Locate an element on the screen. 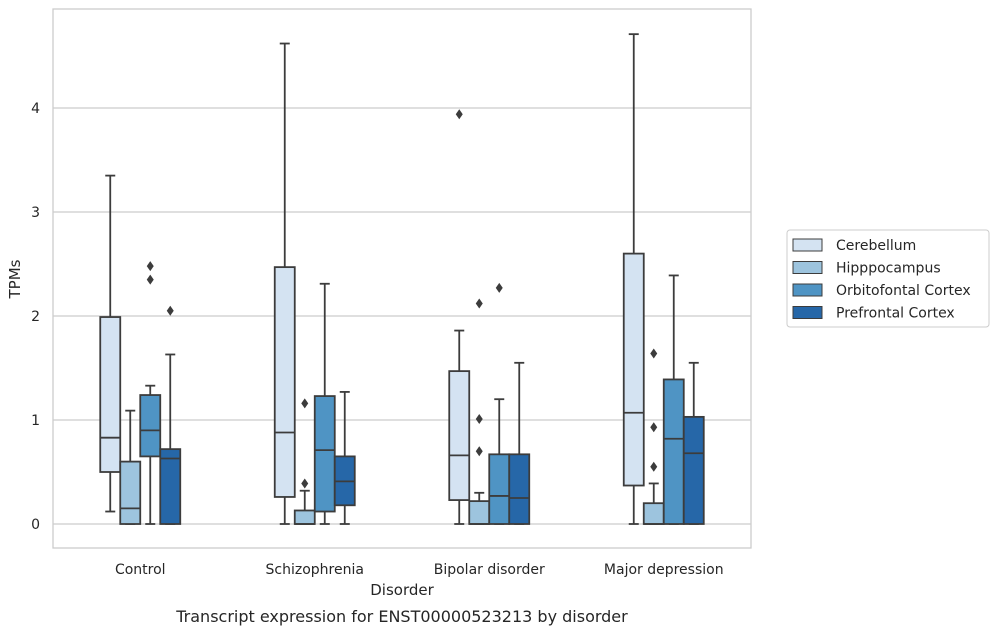 This screenshot has height=634, width=999. y-axis-title: TPMs is located at coordinates (15, 279).